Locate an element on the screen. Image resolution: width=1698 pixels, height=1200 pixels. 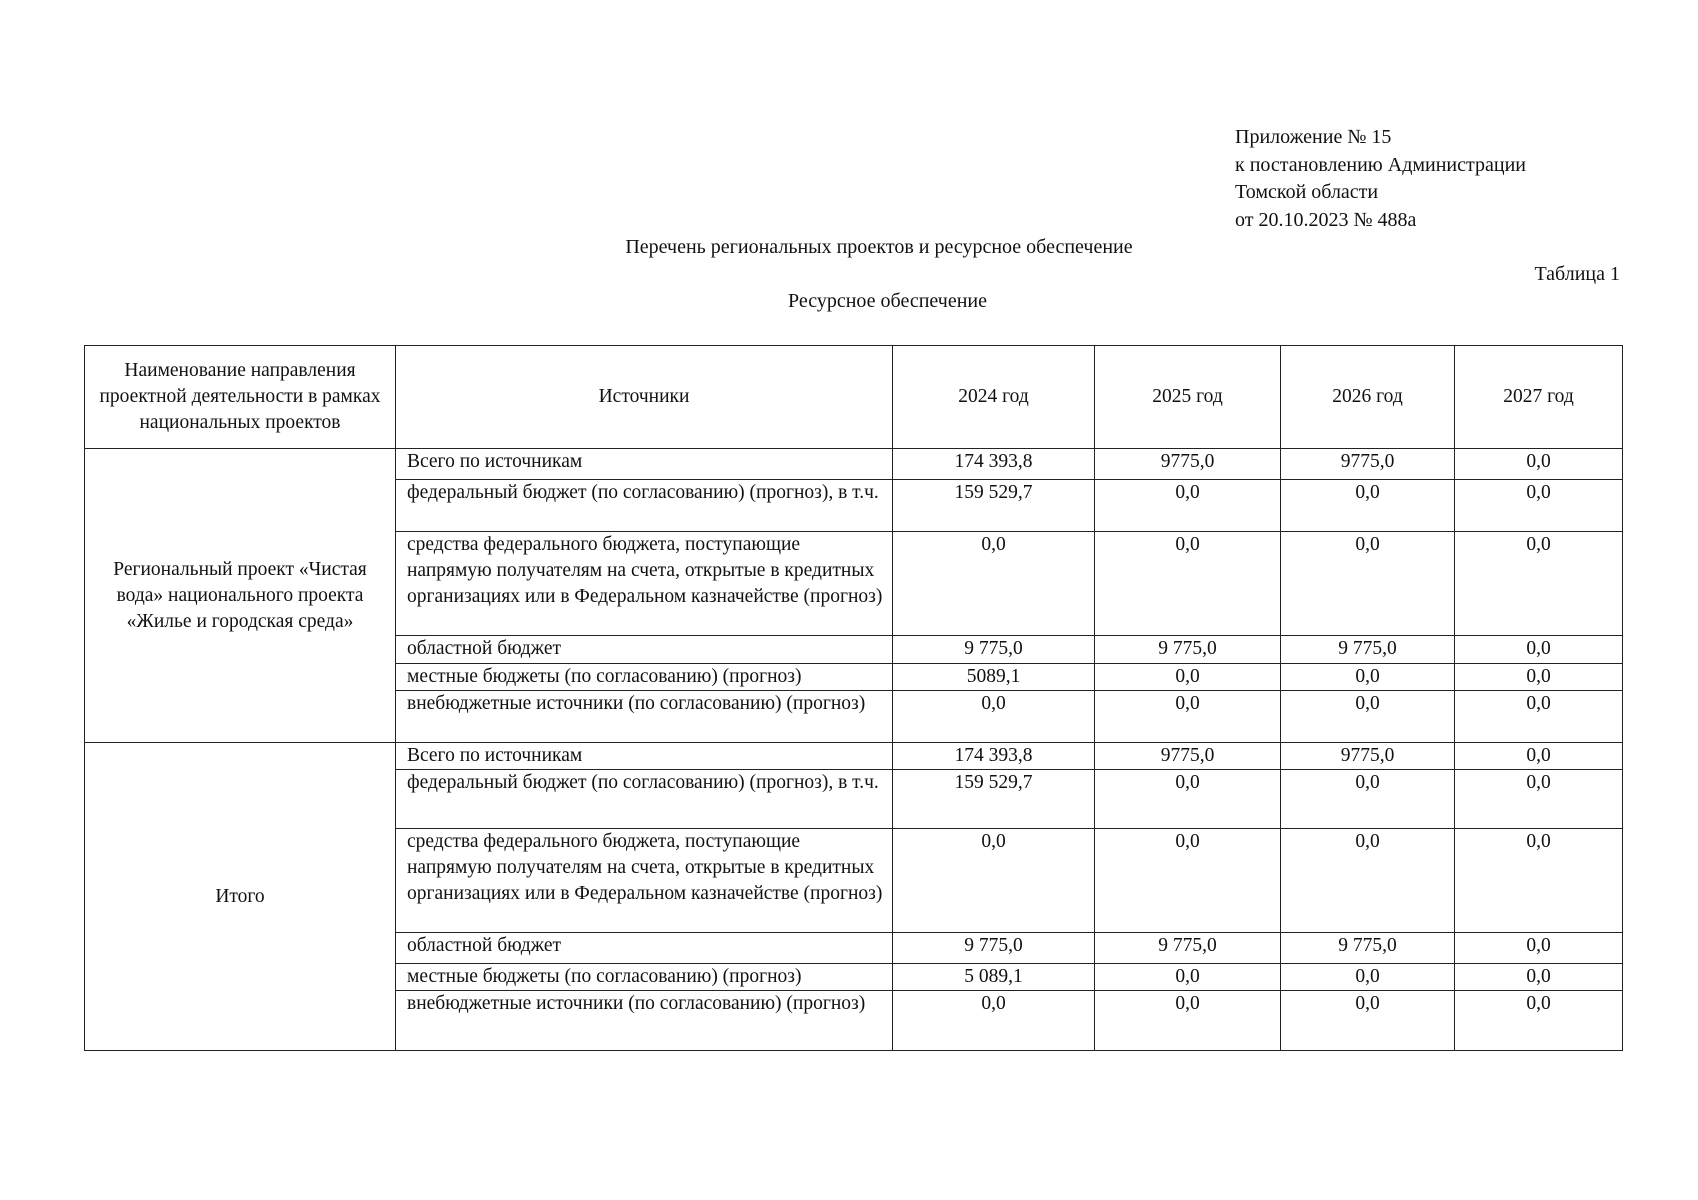
value-cell: 5 089,1 is located at coordinates (993, 977).